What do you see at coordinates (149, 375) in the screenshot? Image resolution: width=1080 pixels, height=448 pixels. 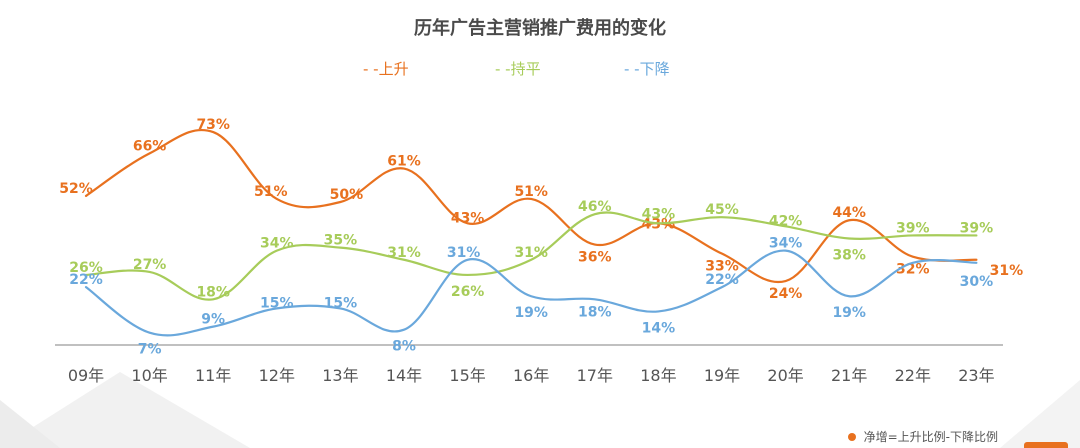 I see `x-tick-label: 10年` at bounding box center [149, 375].